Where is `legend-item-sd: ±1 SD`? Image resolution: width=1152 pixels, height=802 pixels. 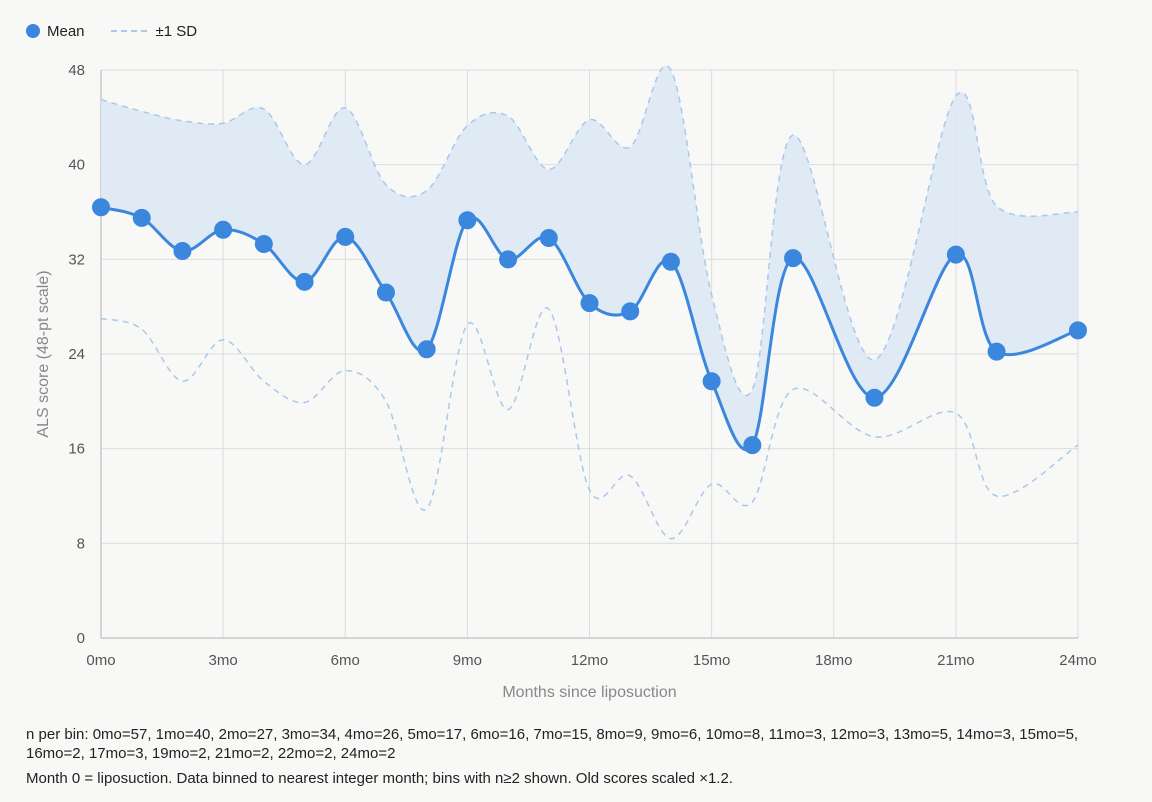
legend-item-sd: ±1 SD is located at coordinates (154, 31).